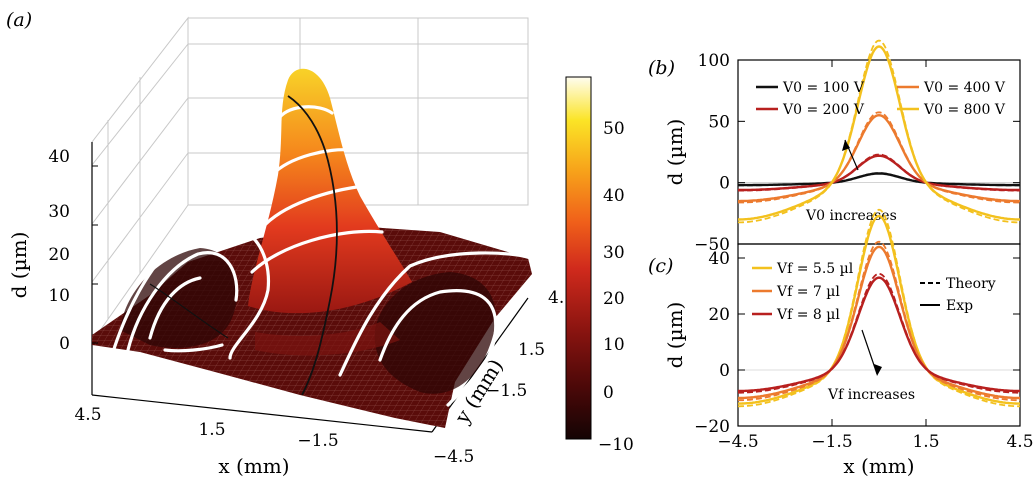 This screenshot has width=1033, height=483. Describe the element at coordinates (871, 395) in the screenshot. I see `panel-c-annotation-text: Vf increases` at that location.